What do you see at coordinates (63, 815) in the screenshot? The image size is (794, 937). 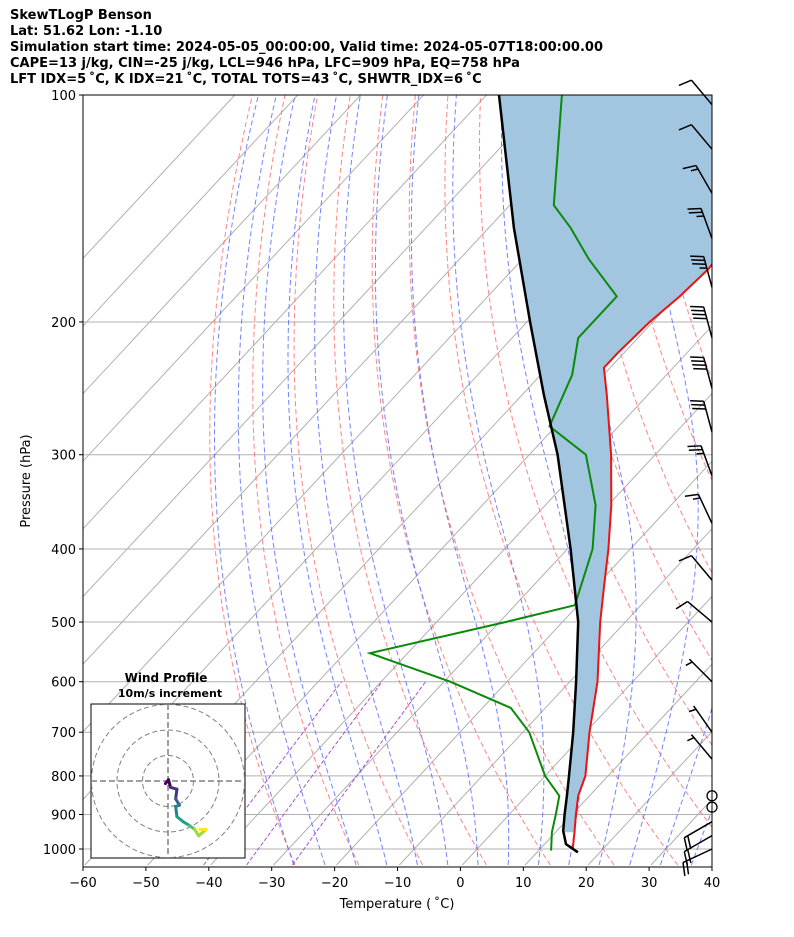 I see `y-tick-label: 900` at bounding box center [63, 815].